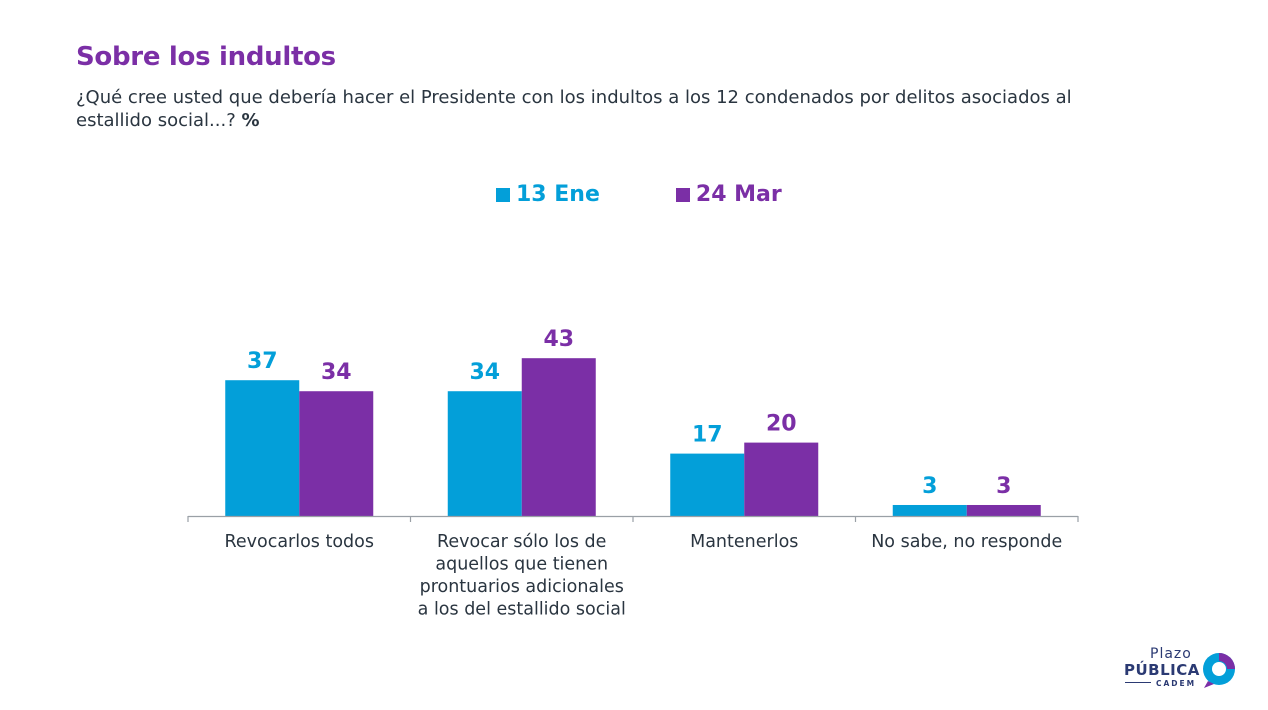  Describe the element at coordinates (744, 542) in the screenshot. I see `category-label-3: Mantenerlos` at that location.